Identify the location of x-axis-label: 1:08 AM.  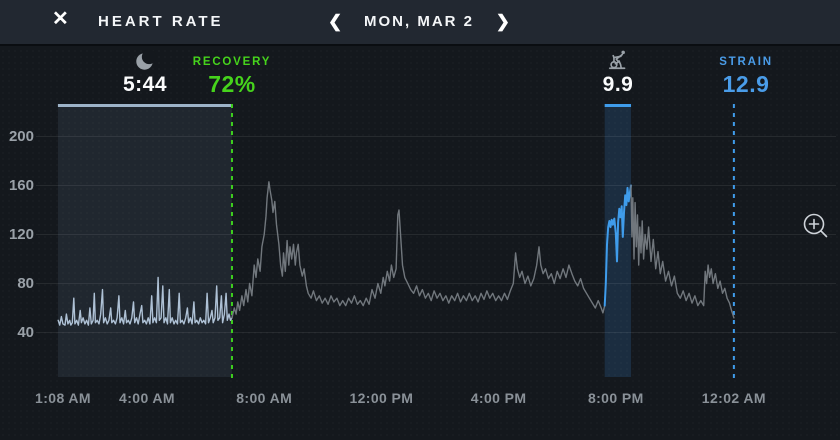
(63, 398).